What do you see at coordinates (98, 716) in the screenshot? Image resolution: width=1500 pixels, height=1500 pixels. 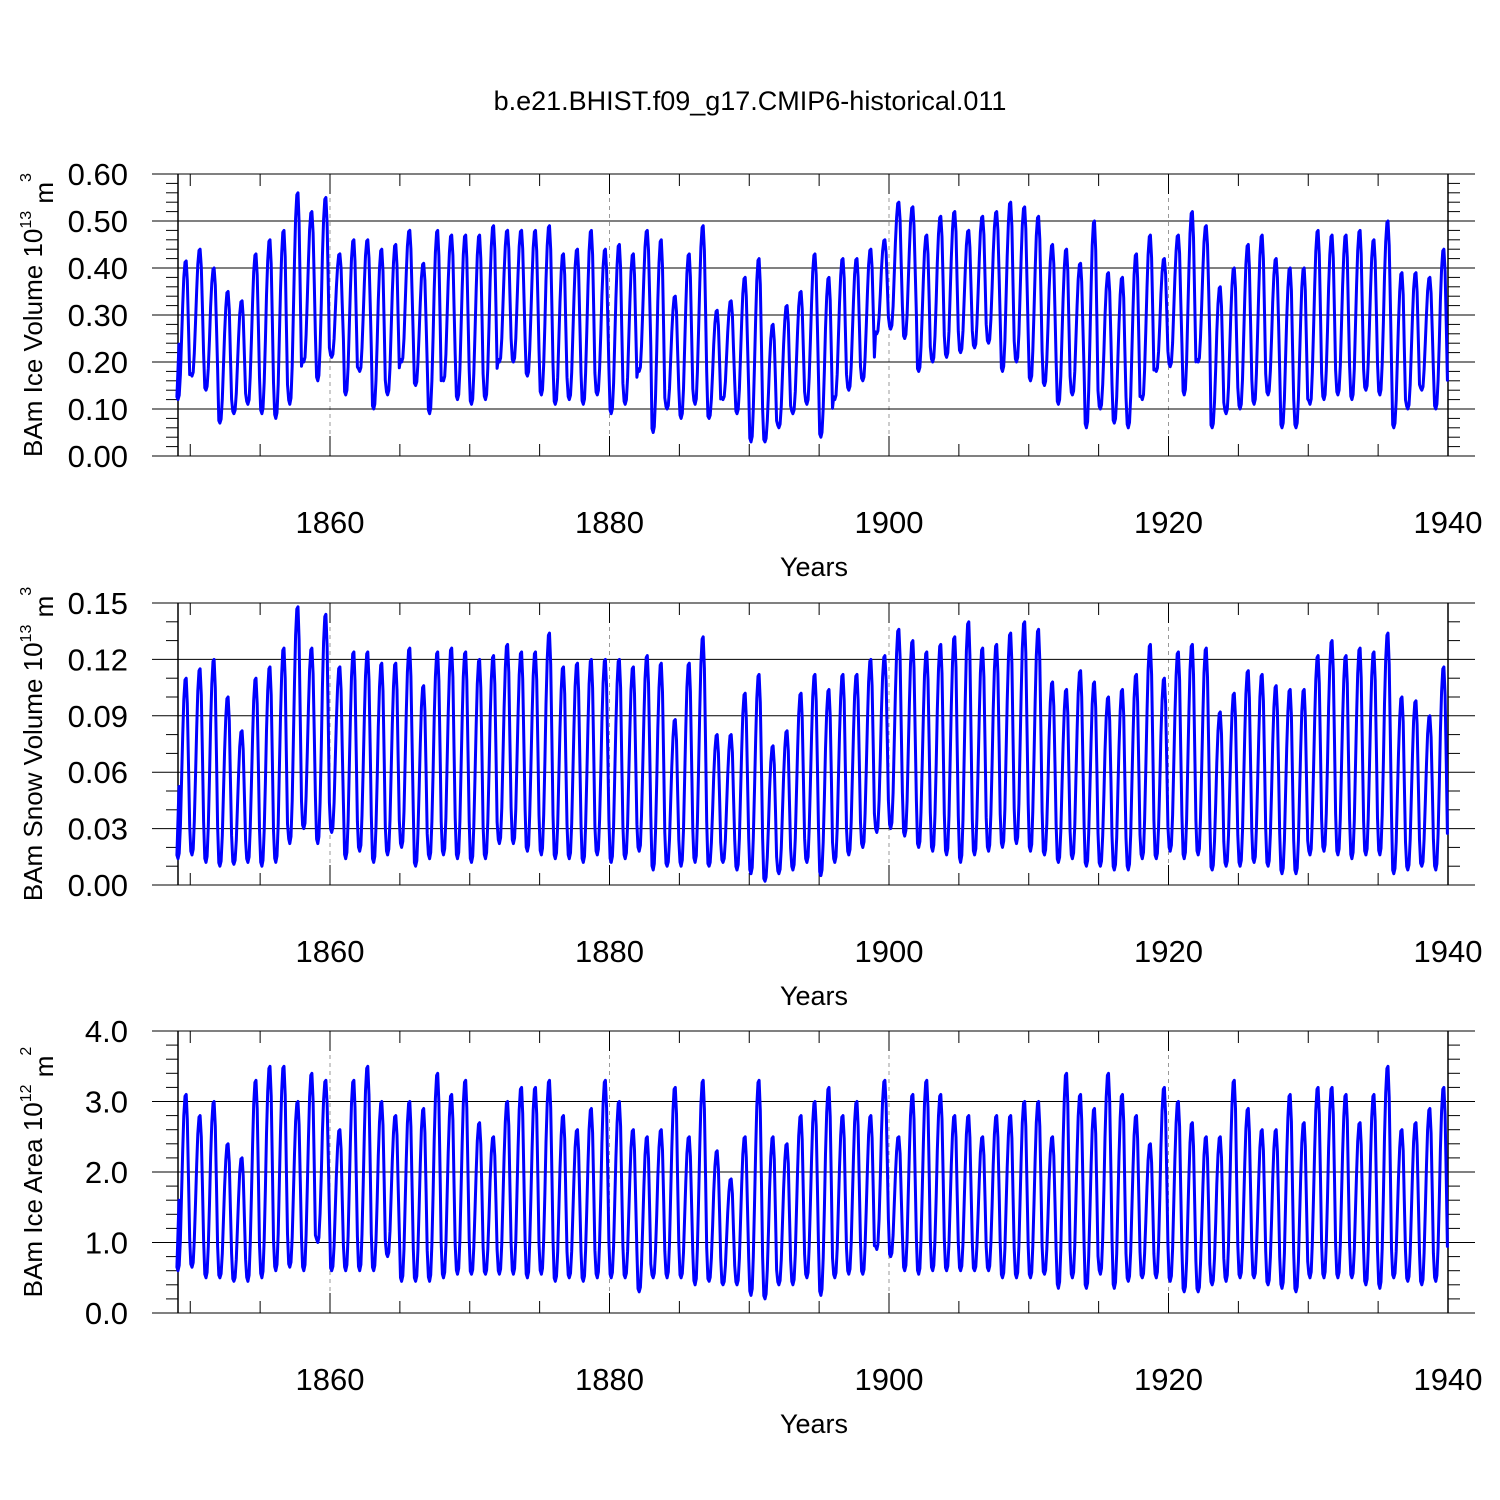 I see `y-tick-label: 0.09` at bounding box center [98, 716].